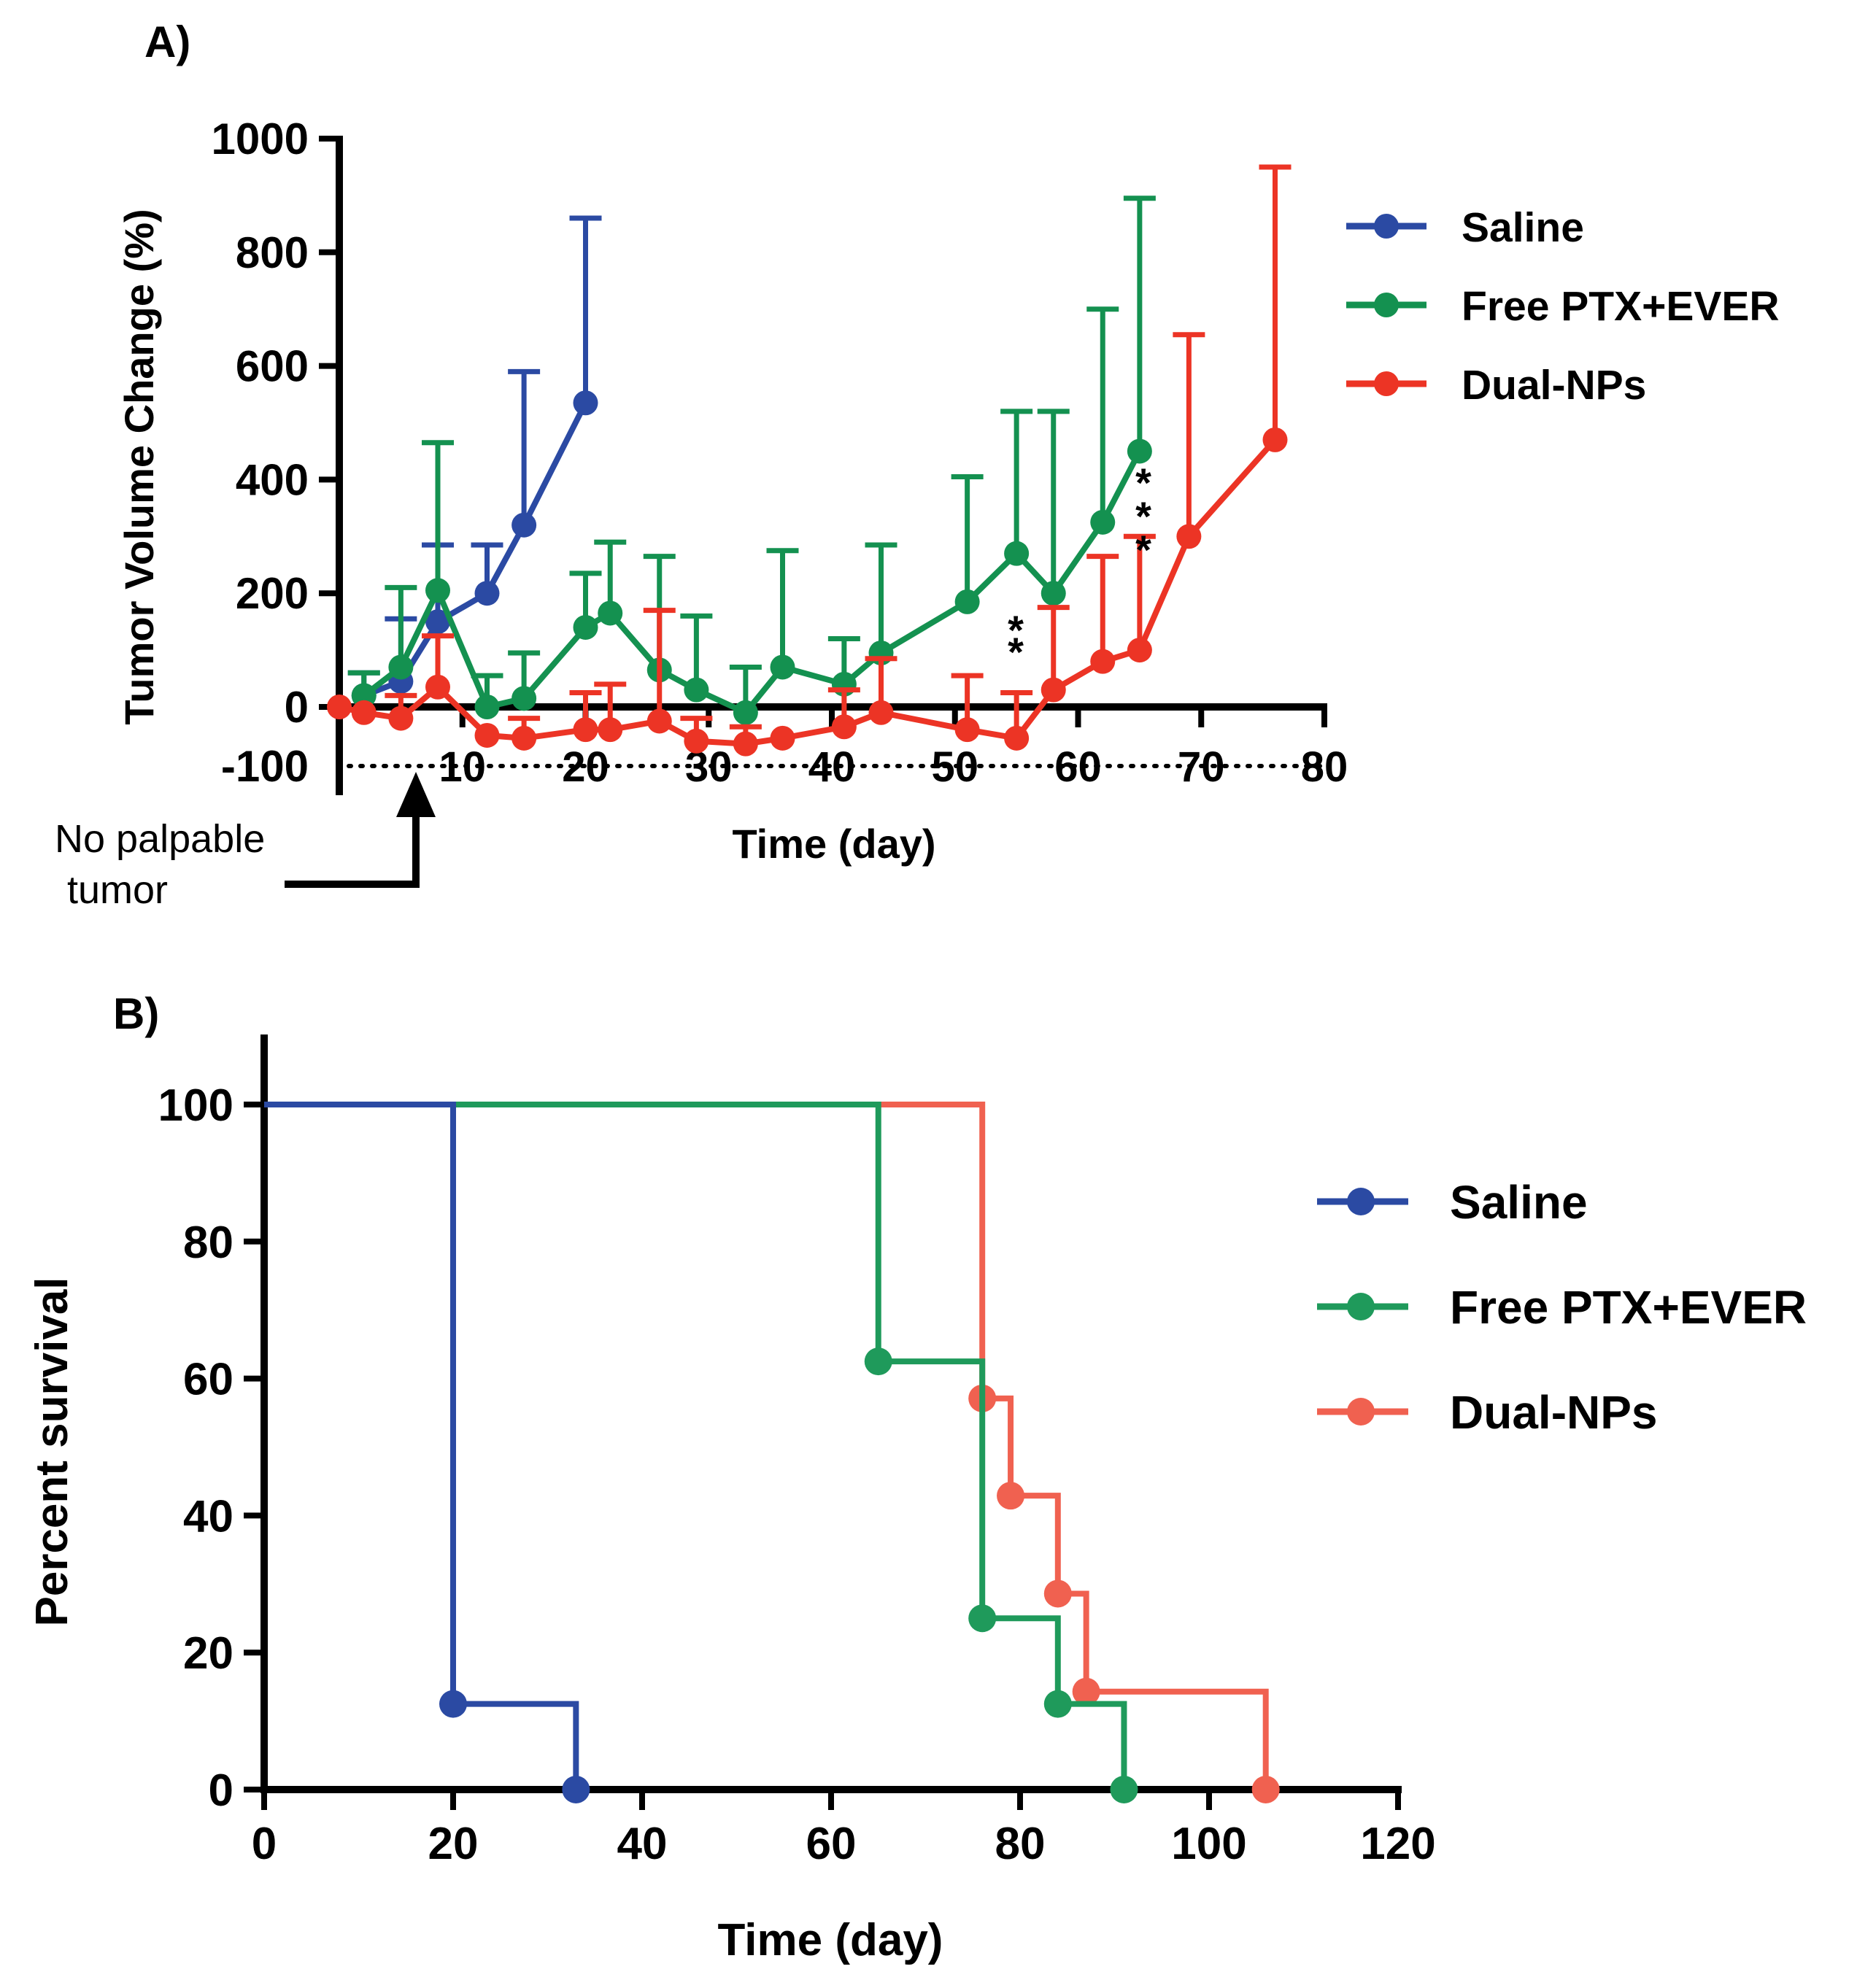  I want to click on legend-b: Saline Free PTX+EVER Dual-NPs, so click(1562, 1307).